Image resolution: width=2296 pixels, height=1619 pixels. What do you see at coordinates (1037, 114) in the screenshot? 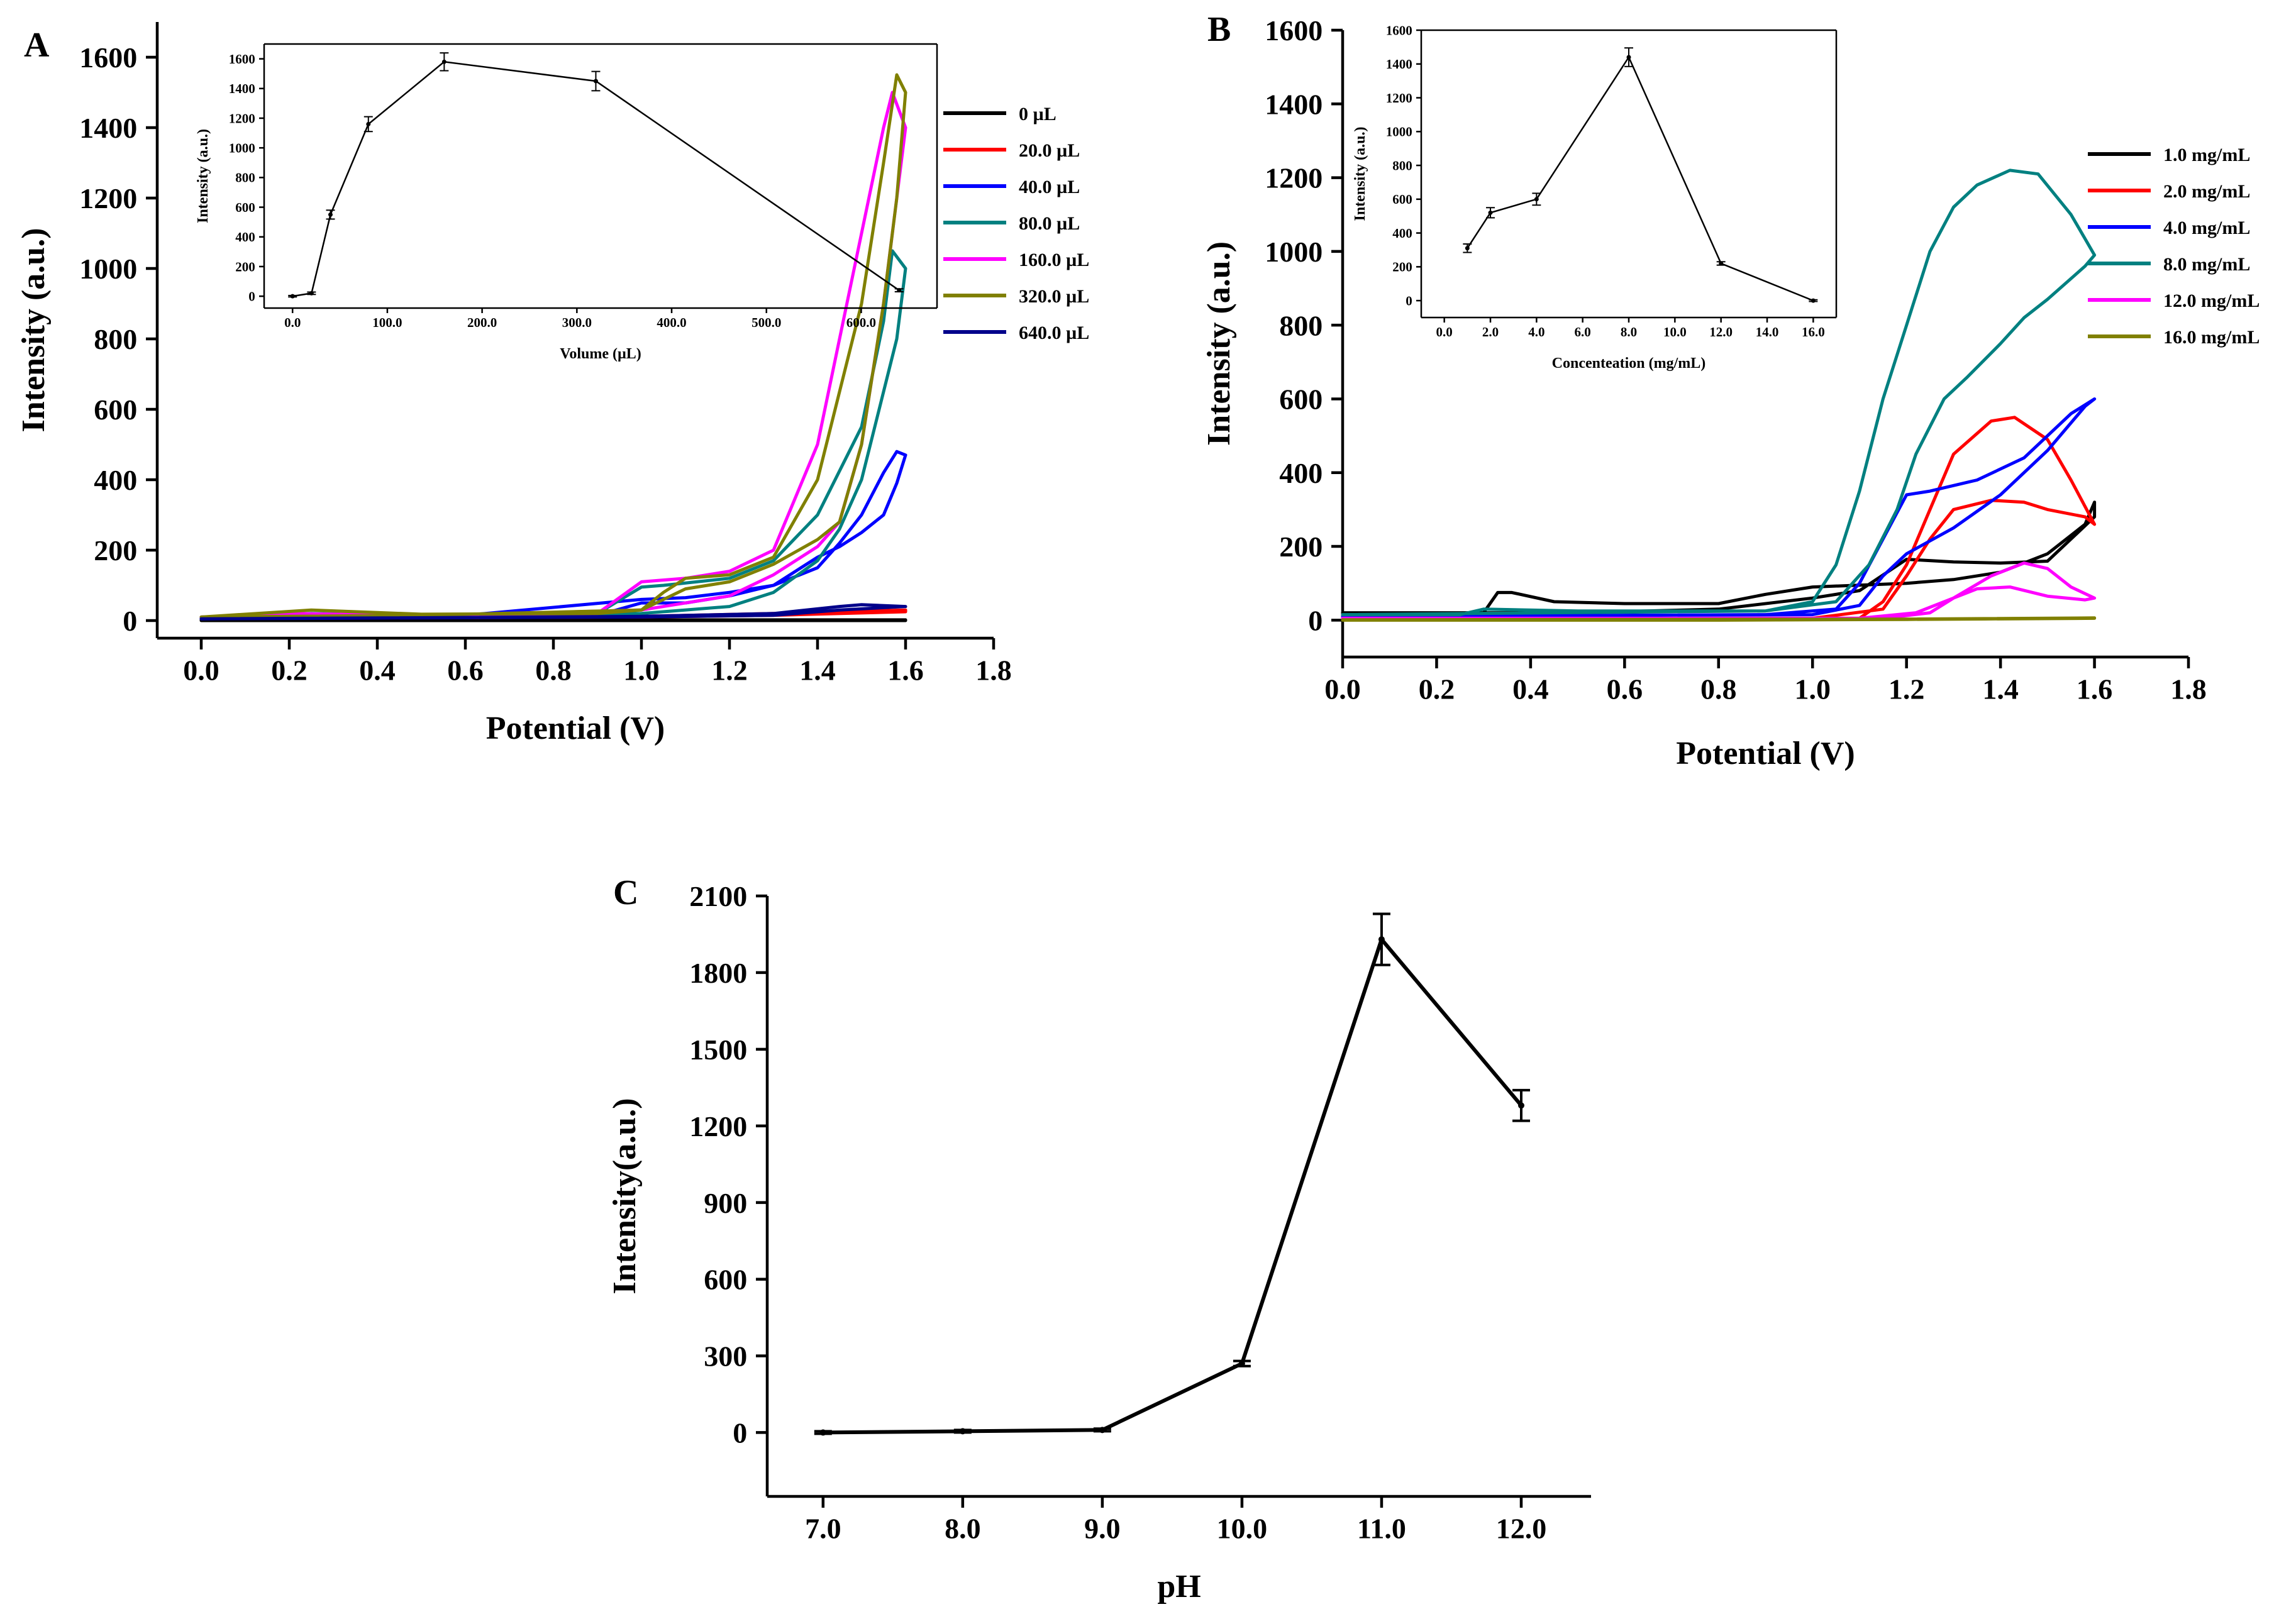
I see `legend-entry: 0 µL` at bounding box center [1037, 114].